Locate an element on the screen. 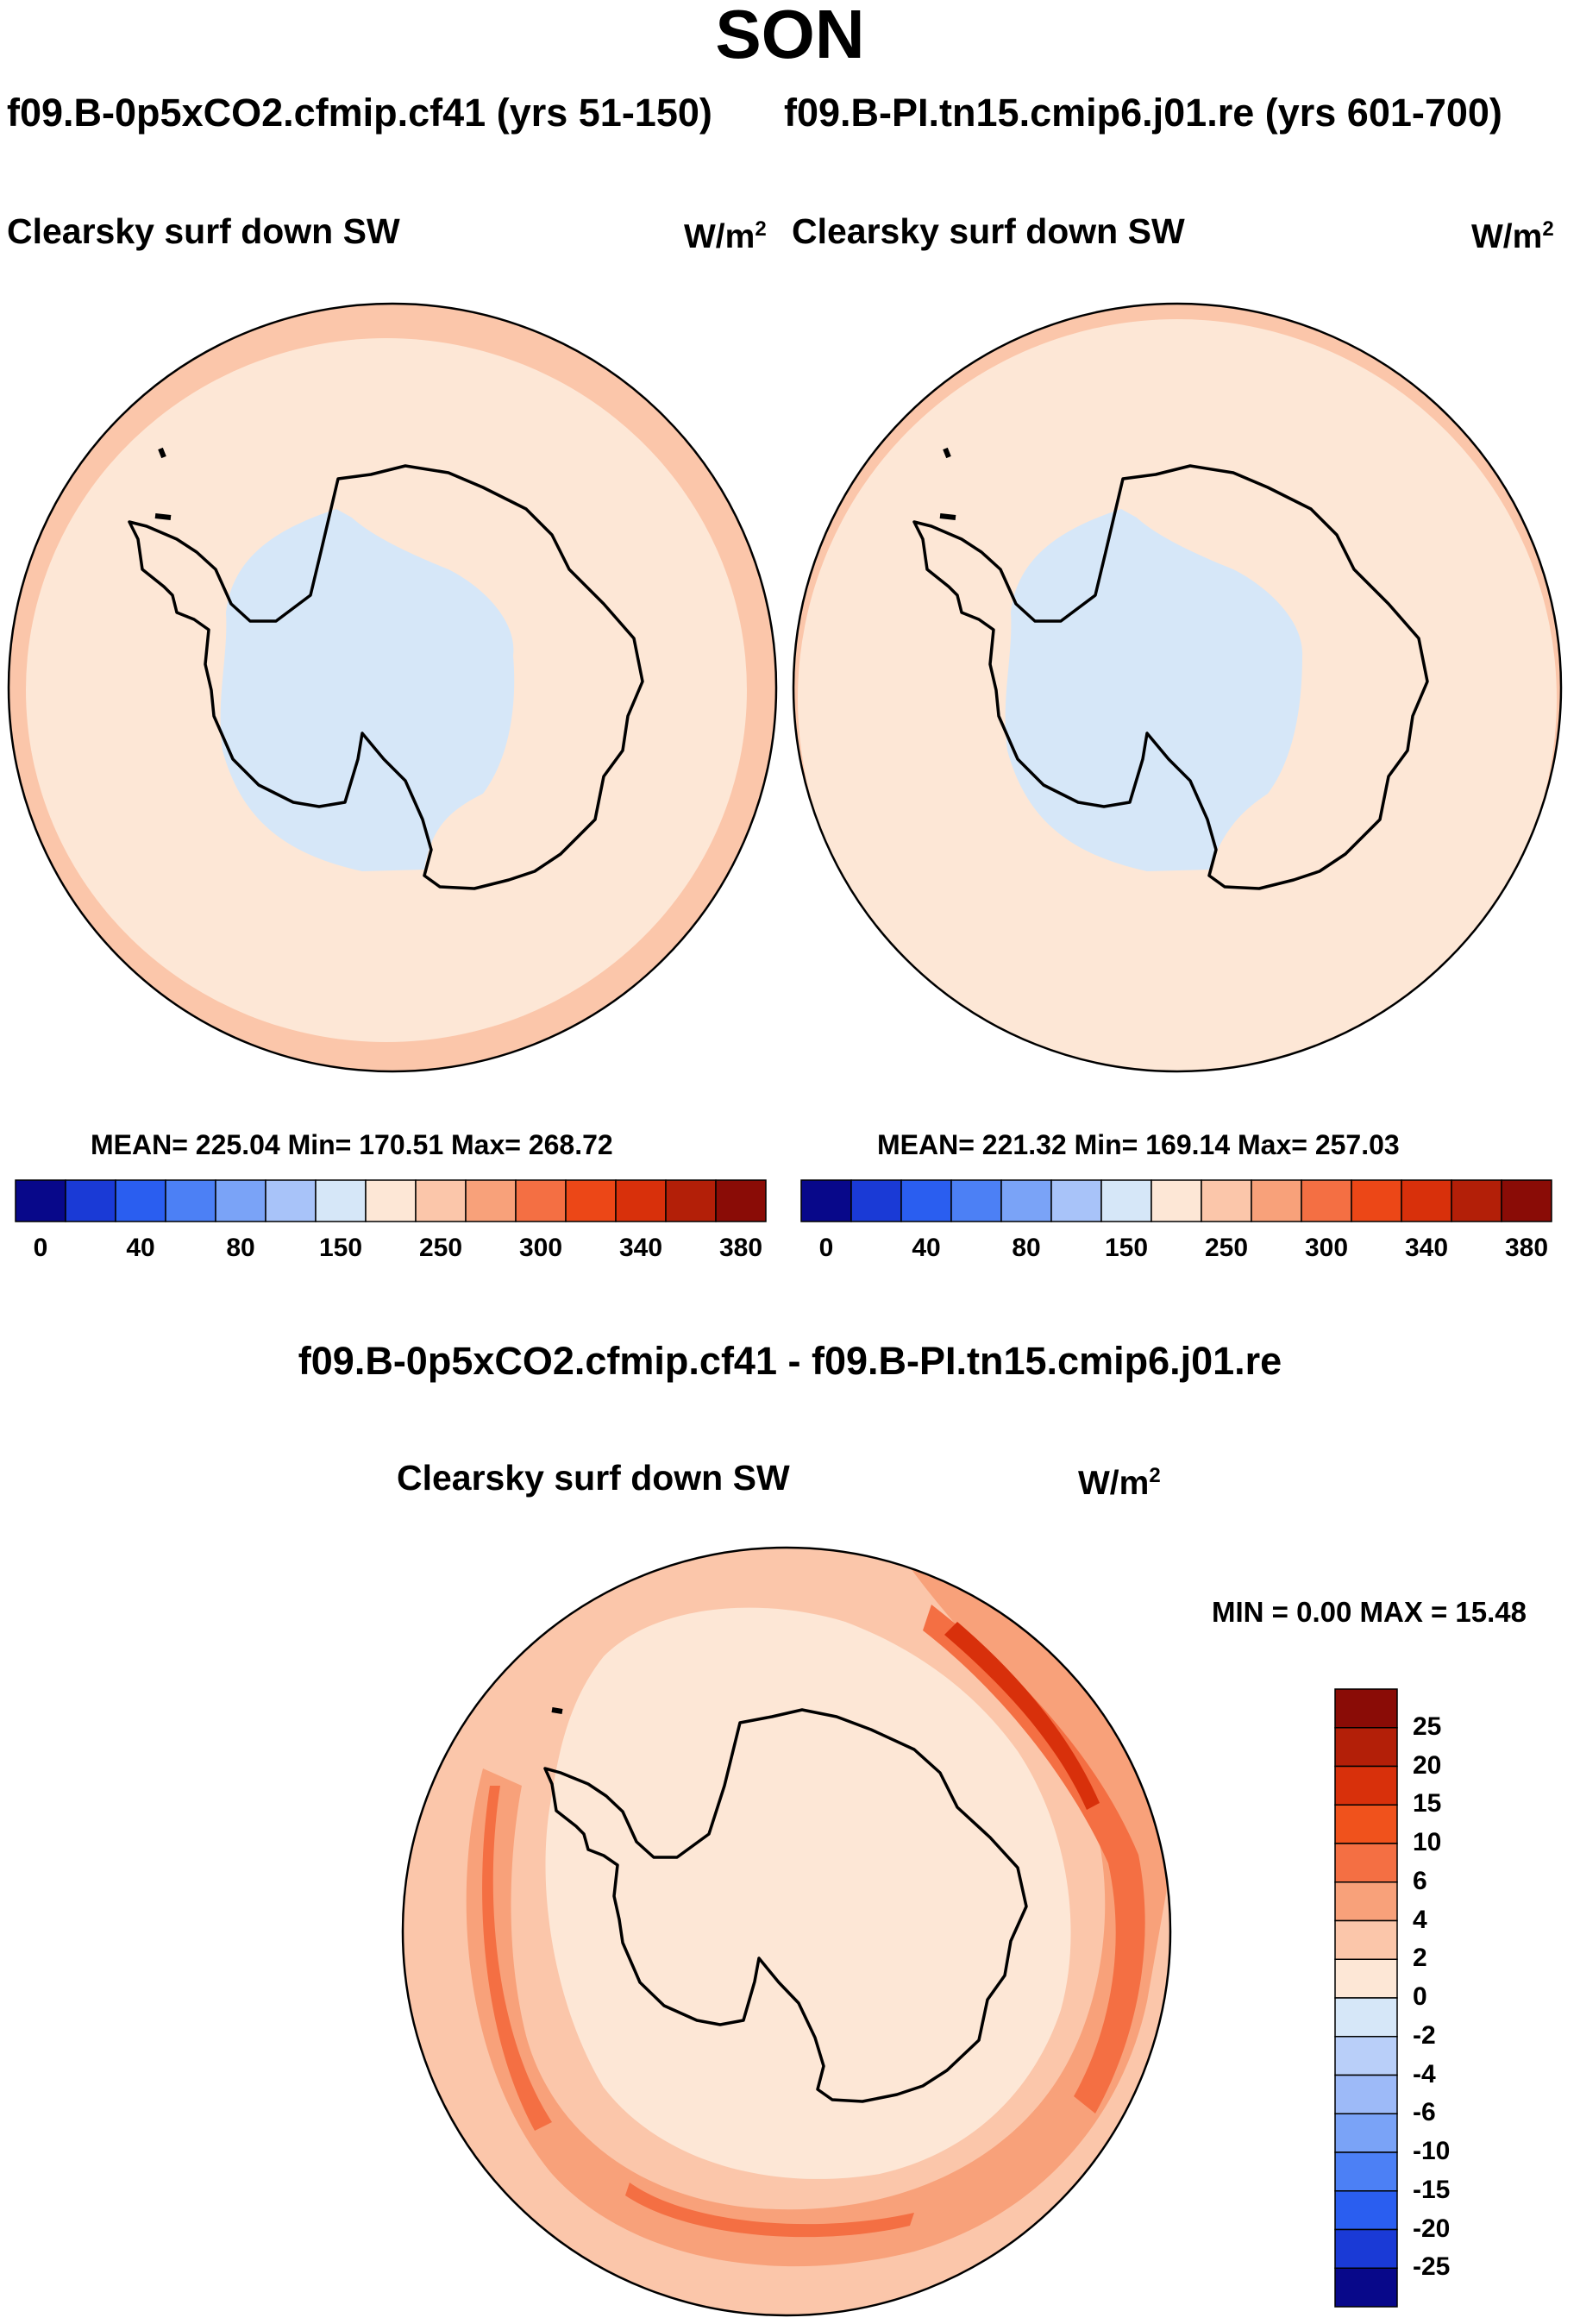 This screenshot has height=2324, width=1580. panel-b-colorbar-labels: 0 40 80 150 250 300 340 380 is located at coordinates (1176, 1251).